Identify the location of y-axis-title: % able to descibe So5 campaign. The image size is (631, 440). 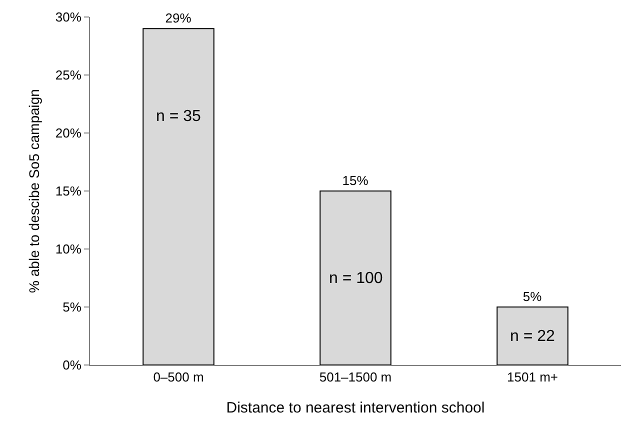
(34, 191).